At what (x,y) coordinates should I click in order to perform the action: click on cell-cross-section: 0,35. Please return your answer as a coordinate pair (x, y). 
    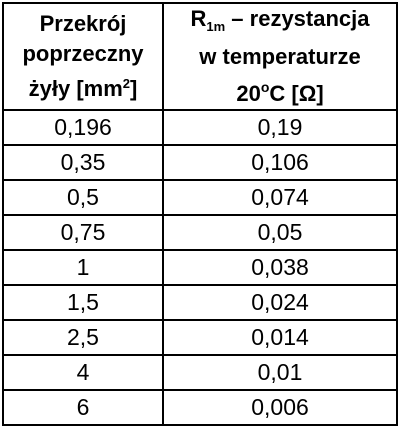
    Looking at the image, I should click on (83, 162).